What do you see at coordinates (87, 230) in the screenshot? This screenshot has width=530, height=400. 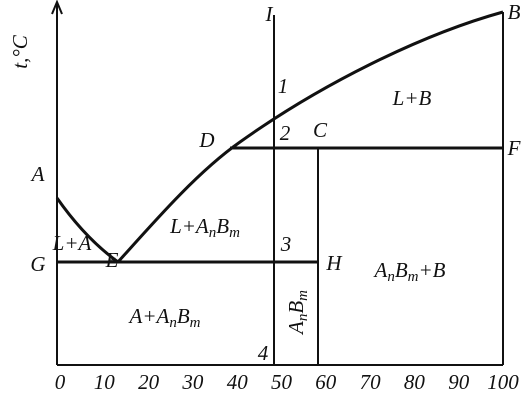 I see `liquidus-a` at bounding box center [87, 230].